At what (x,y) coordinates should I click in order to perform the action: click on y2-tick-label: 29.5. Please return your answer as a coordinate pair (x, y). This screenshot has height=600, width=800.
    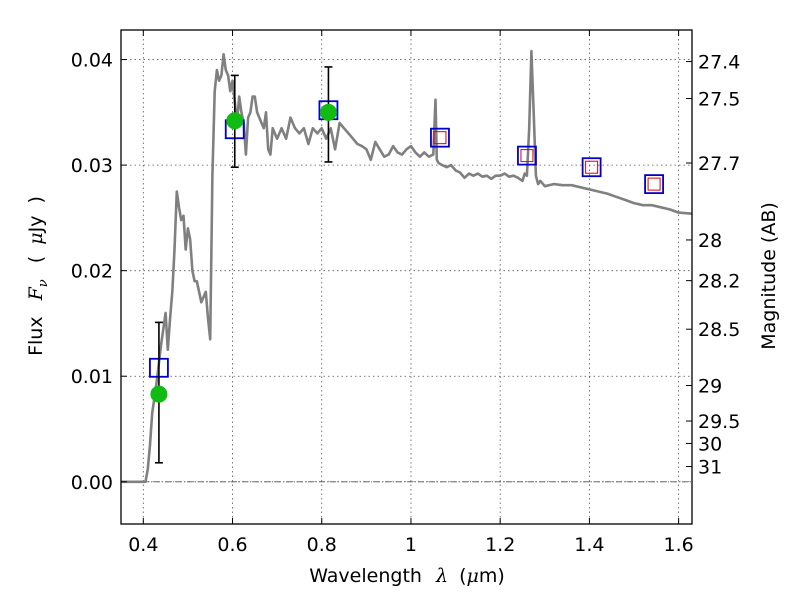
    Looking at the image, I should click on (719, 422).